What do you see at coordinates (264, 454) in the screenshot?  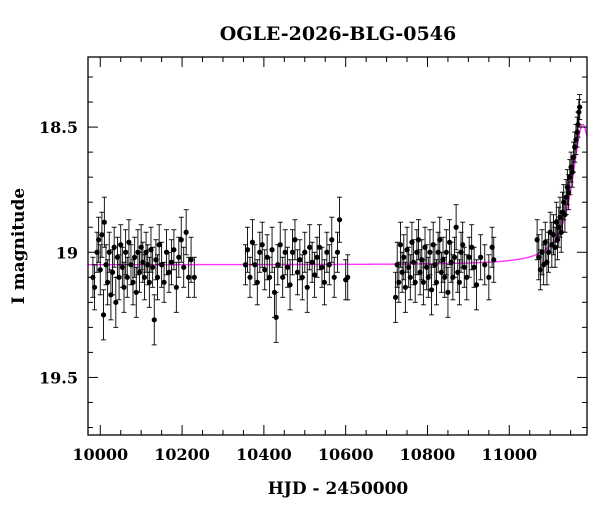 I see `x-tick-label: 10400` at bounding box center [264, 454].